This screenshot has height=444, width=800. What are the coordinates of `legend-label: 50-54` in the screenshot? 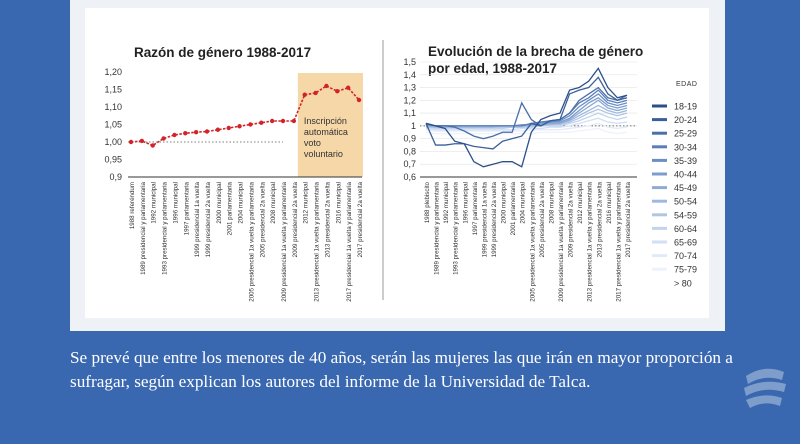 It's located at (685, 202).